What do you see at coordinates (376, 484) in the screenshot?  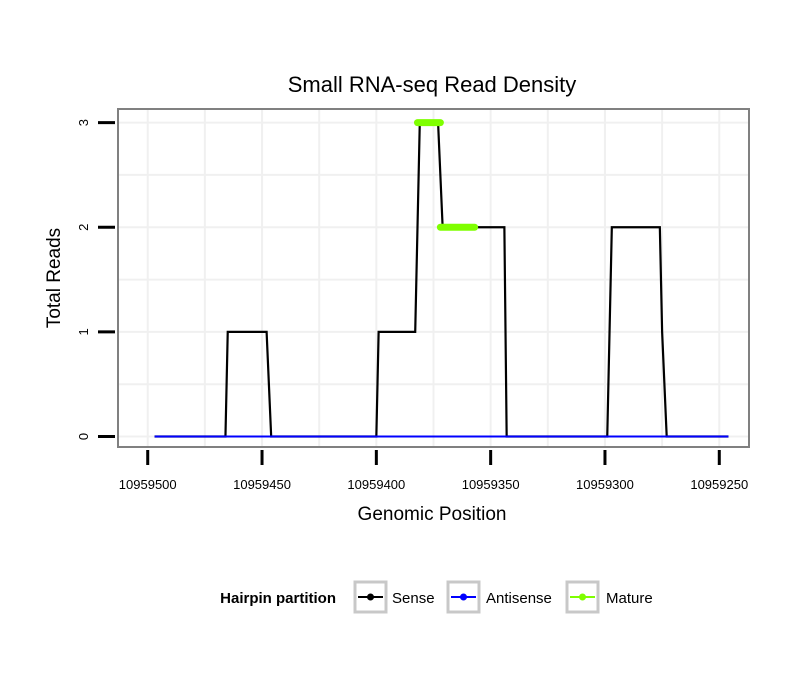 I see `x-tick-label: 10959400` at bounding box center [376, 484].